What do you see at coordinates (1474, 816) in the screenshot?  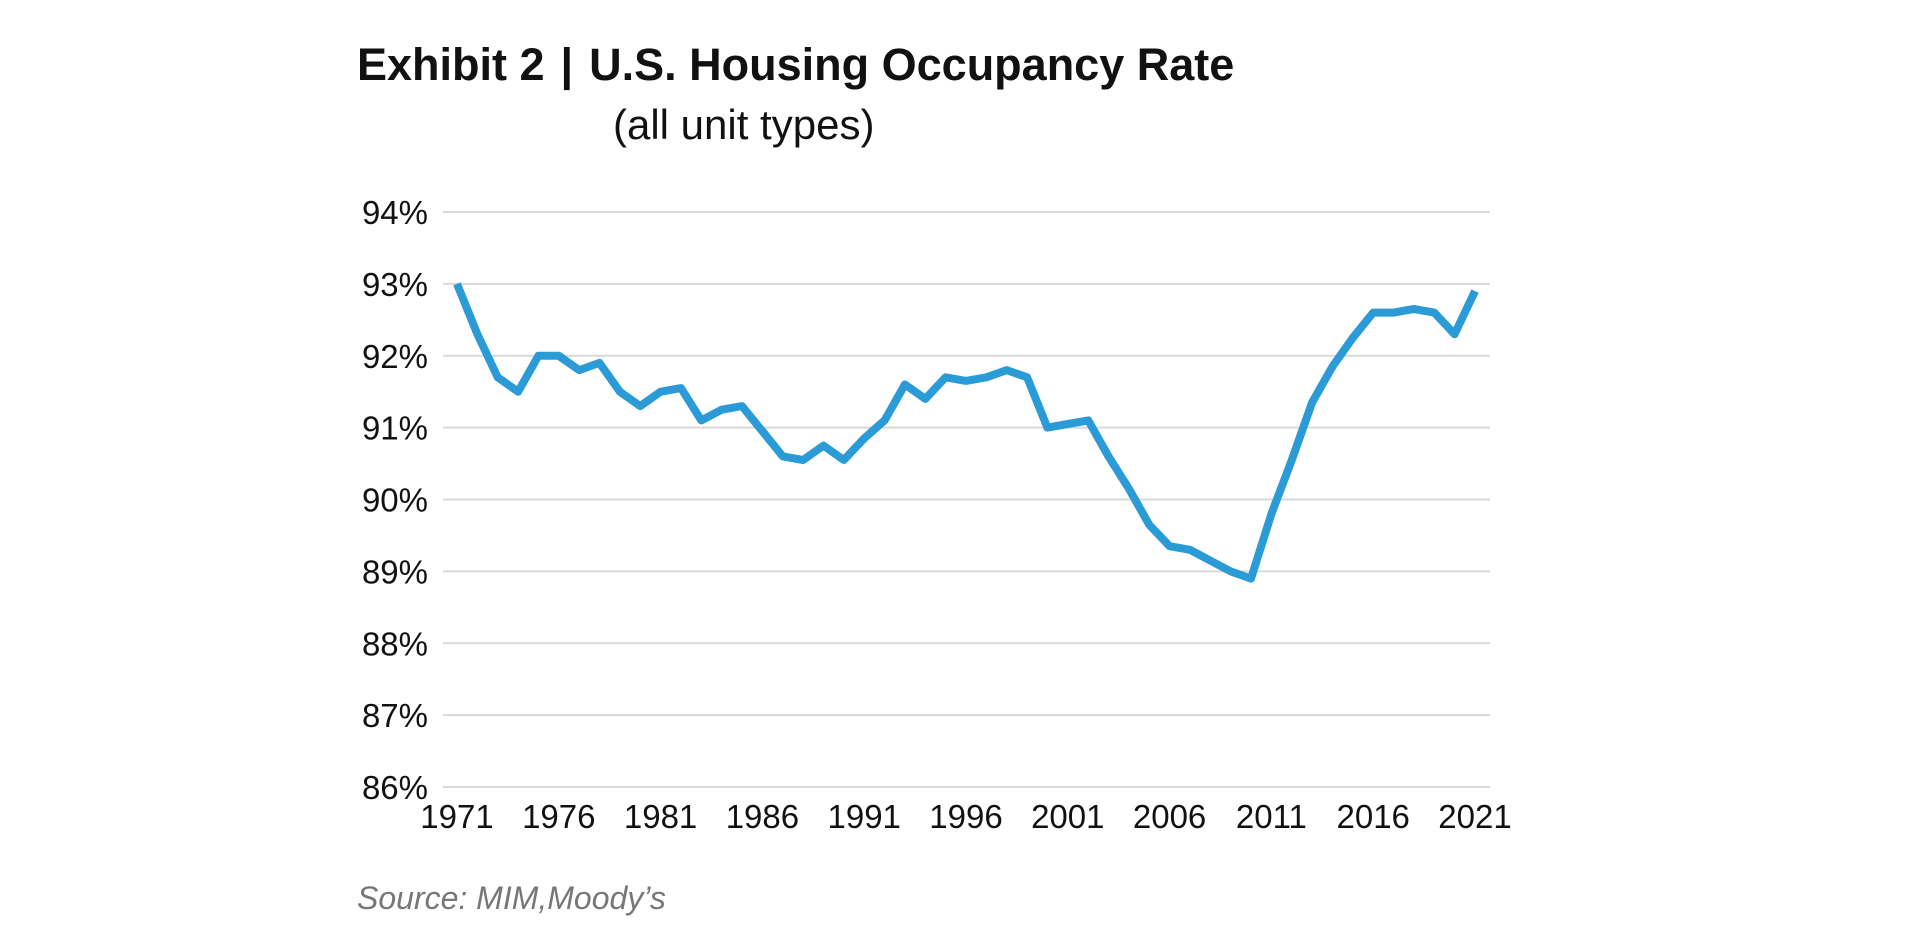 I see `x-tick-label: 2021` at bounding box center [1474, 816].